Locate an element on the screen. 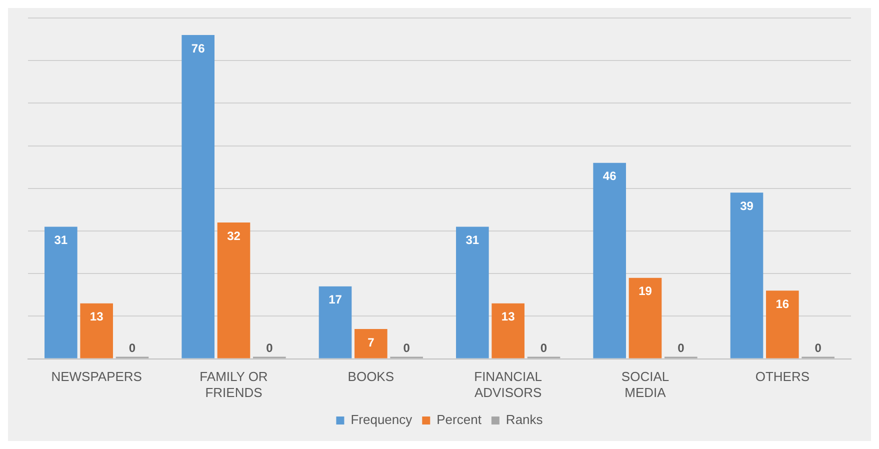 Image resolution: width=879 pixels, height=449 pixels. data-label: 76 is located at coordinates (198, 48).